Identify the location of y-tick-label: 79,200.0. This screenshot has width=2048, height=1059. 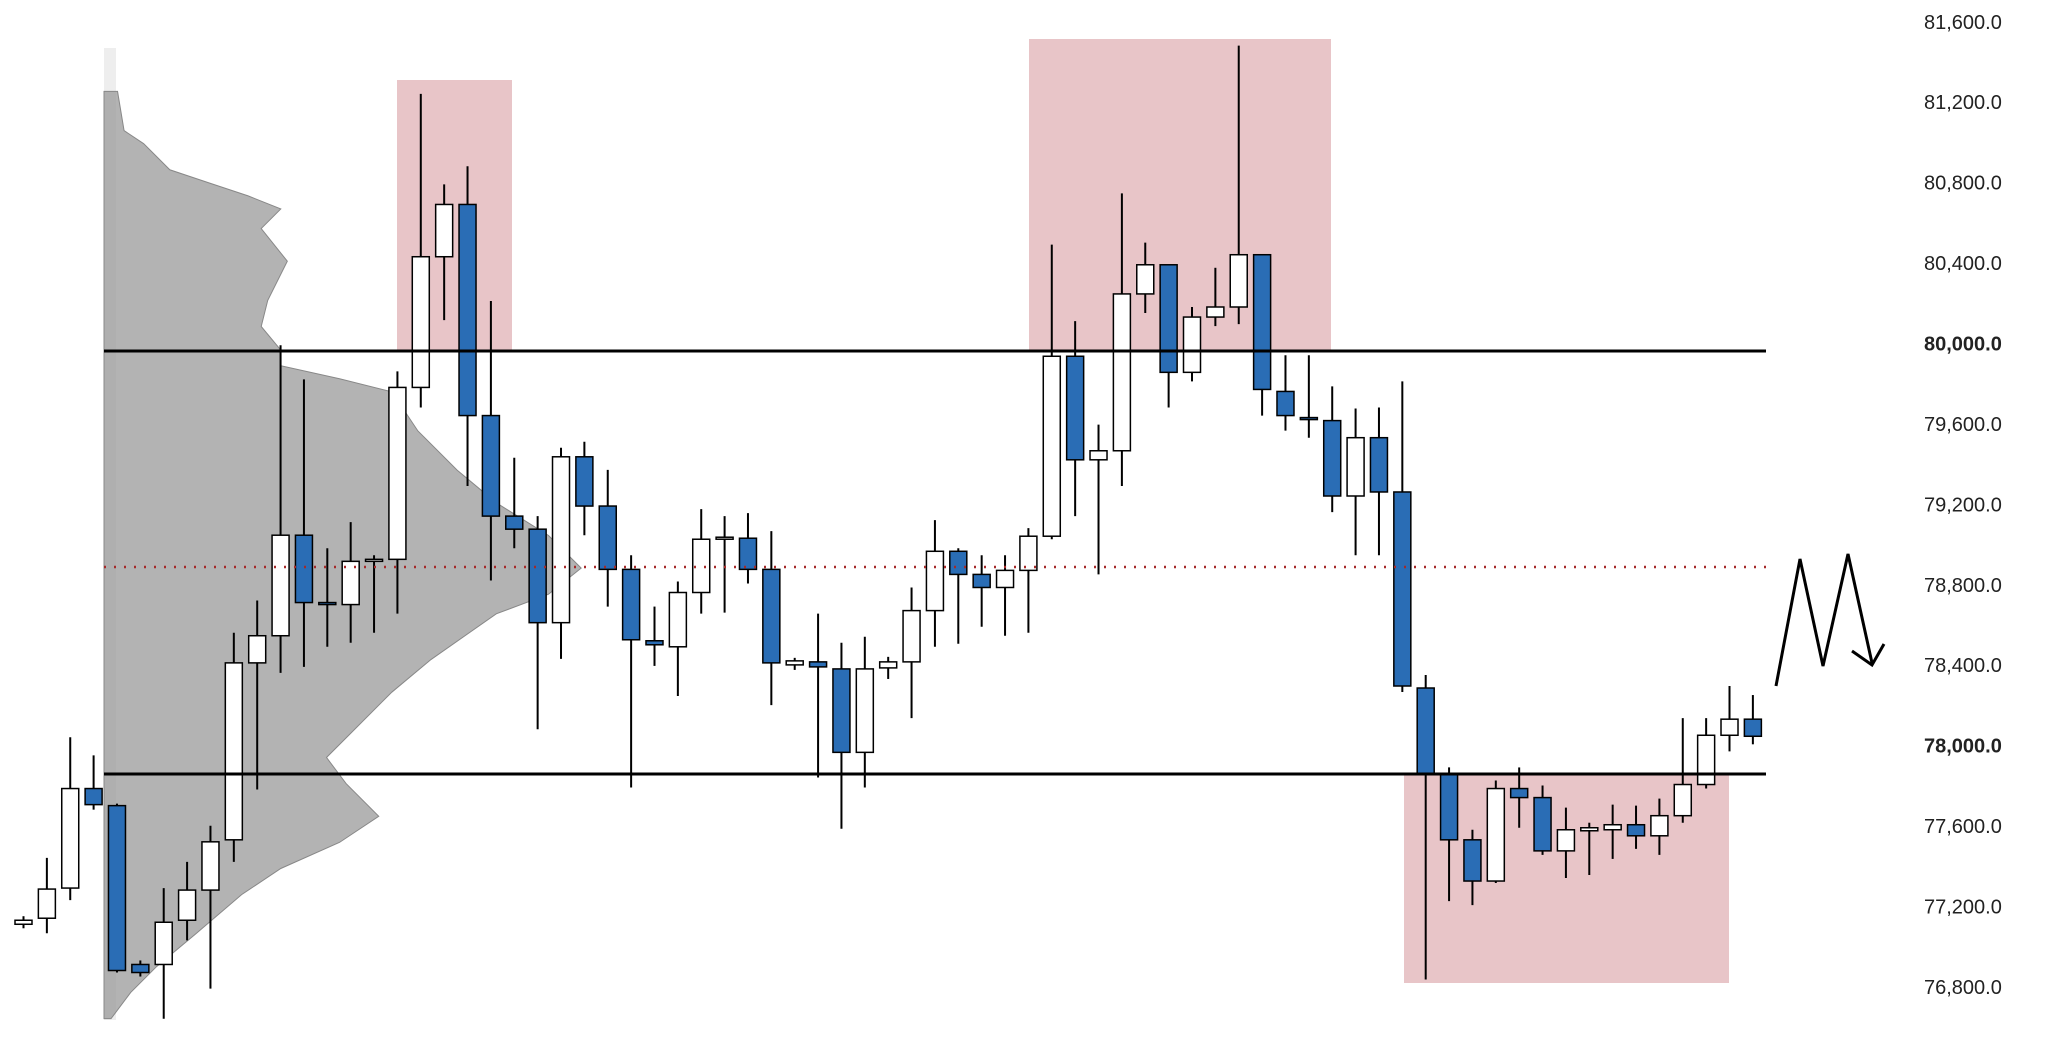
(1963, 505).